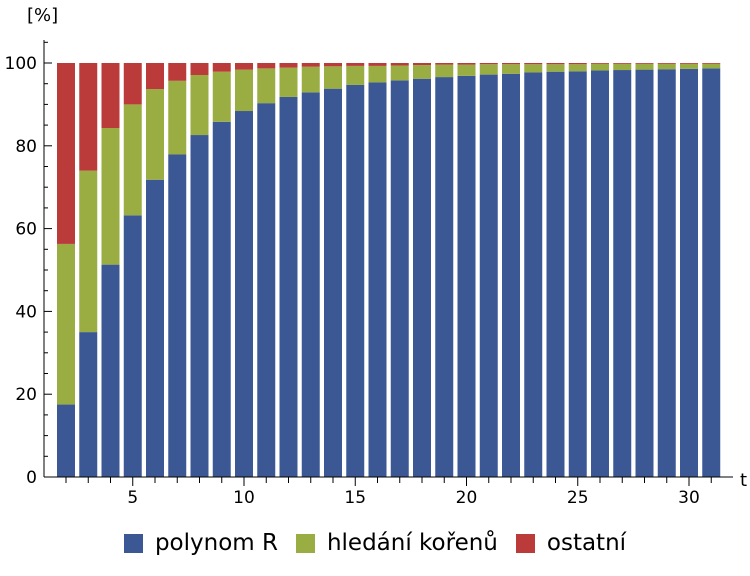 This screenshot has width=750, height=576. What do you see at coordinates (244, 66) in the screenshot?
I see `bar-ostatní-10` at bounding box center [244, 66].